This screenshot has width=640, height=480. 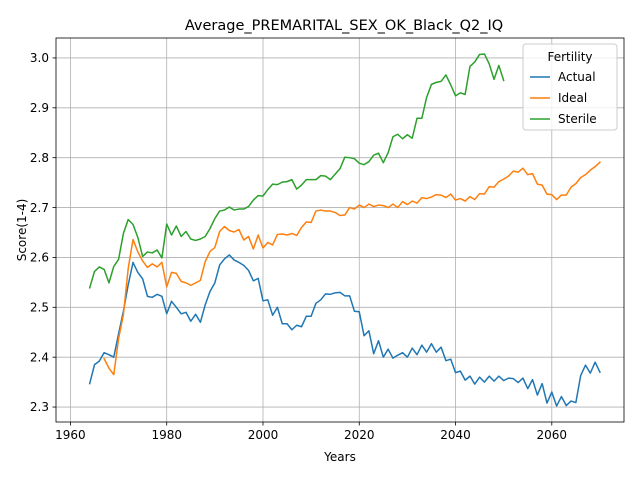 I want to click on legend: Fertility Actual Ideal Sterile, so click(x=570, y=87).